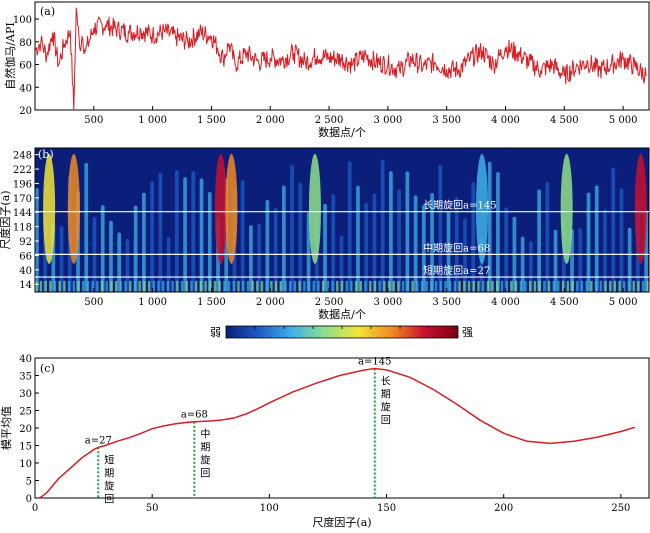  Describe the element at coordinates (503, 508) in the screenshot. I see `panel-c-xtick-label: 200` at that location.